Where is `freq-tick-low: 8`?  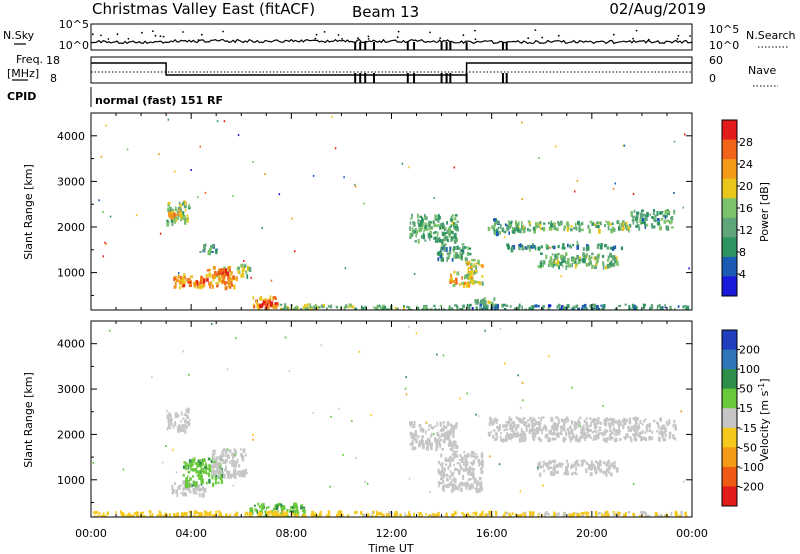 freq-tick-low: 8 is located at coordinates (53, 78).